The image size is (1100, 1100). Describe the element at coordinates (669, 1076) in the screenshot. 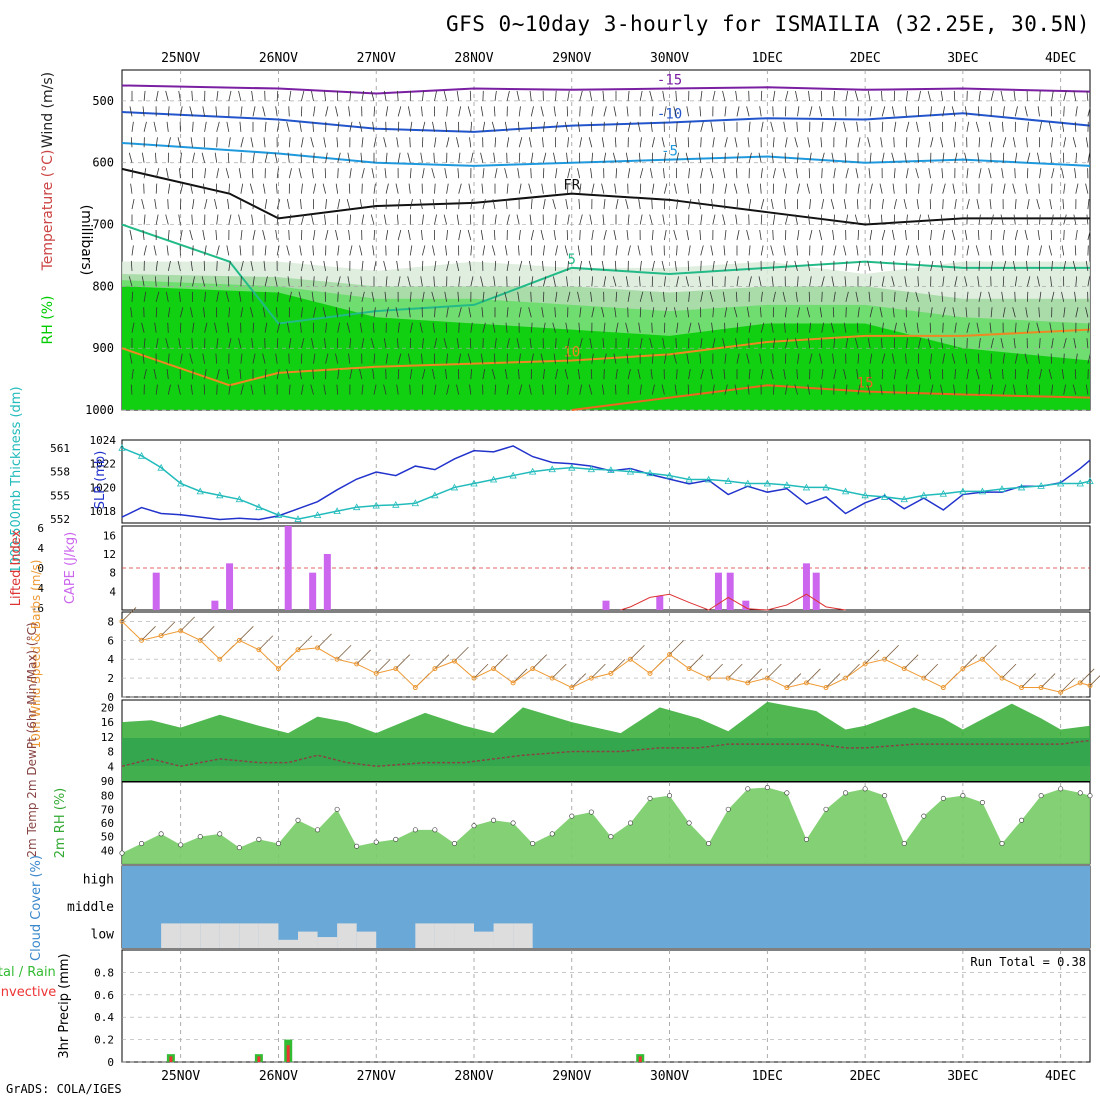

I see `day-label-bottom: 30NOV` at that location.